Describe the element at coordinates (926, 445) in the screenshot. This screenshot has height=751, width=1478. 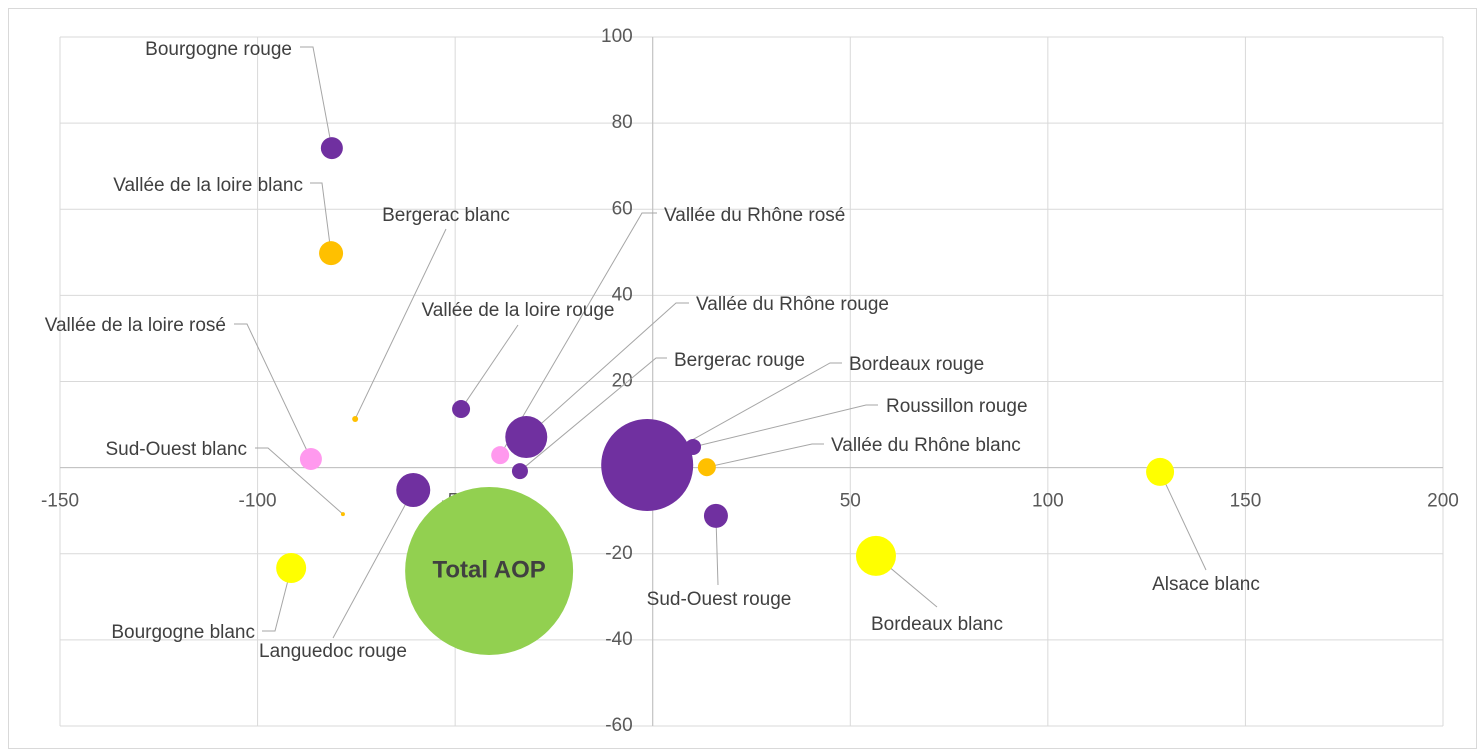
I see `data-label: Vallée du Rhône blanc` at that location.